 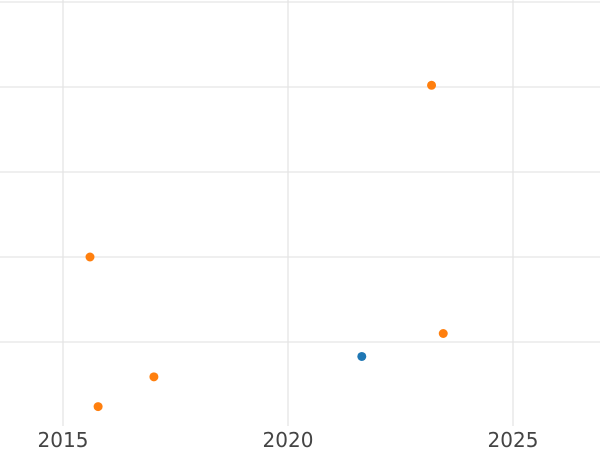 I want to click on x-tick-label: 2015, so click(x=63, y=439).